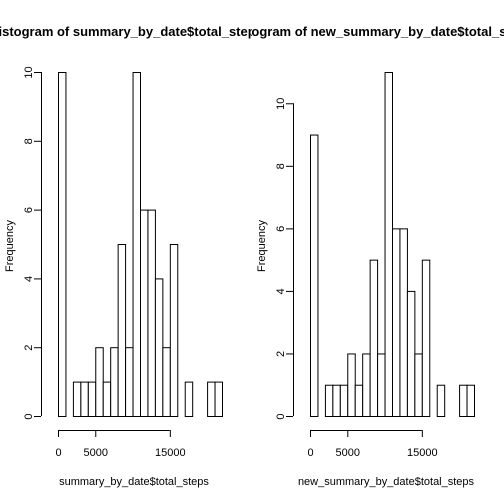 This screenshot has height=504, width=504. What do you see at coordinates (386, 482) in the screenshot?
I see `x-axis-label: new_summary_by_date$total_steps` at bounding box center [386, 482].